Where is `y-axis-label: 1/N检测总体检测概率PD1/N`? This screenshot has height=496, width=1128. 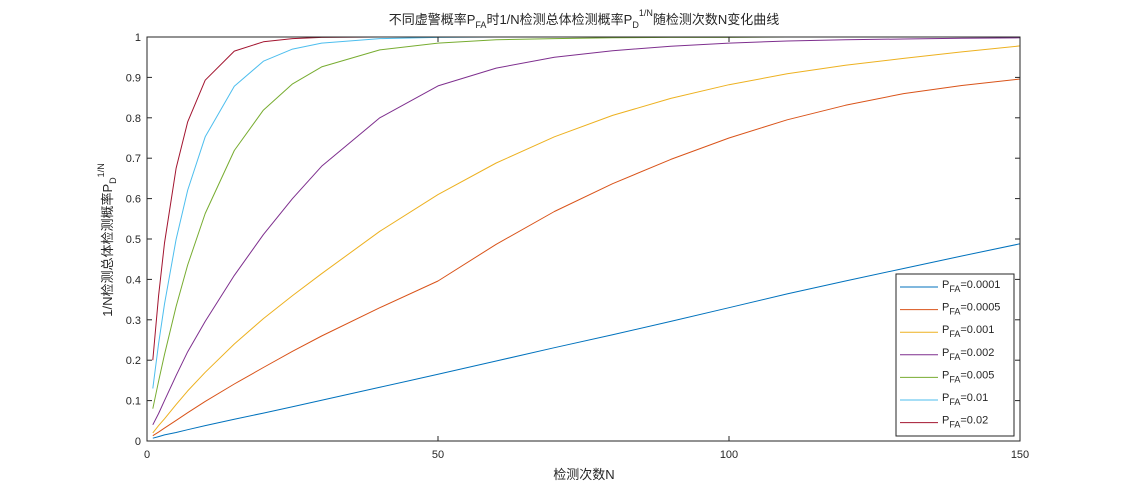
y-axis-label: 1/N检测总体检测概率PD1/N is located at coordinates (107, 239).